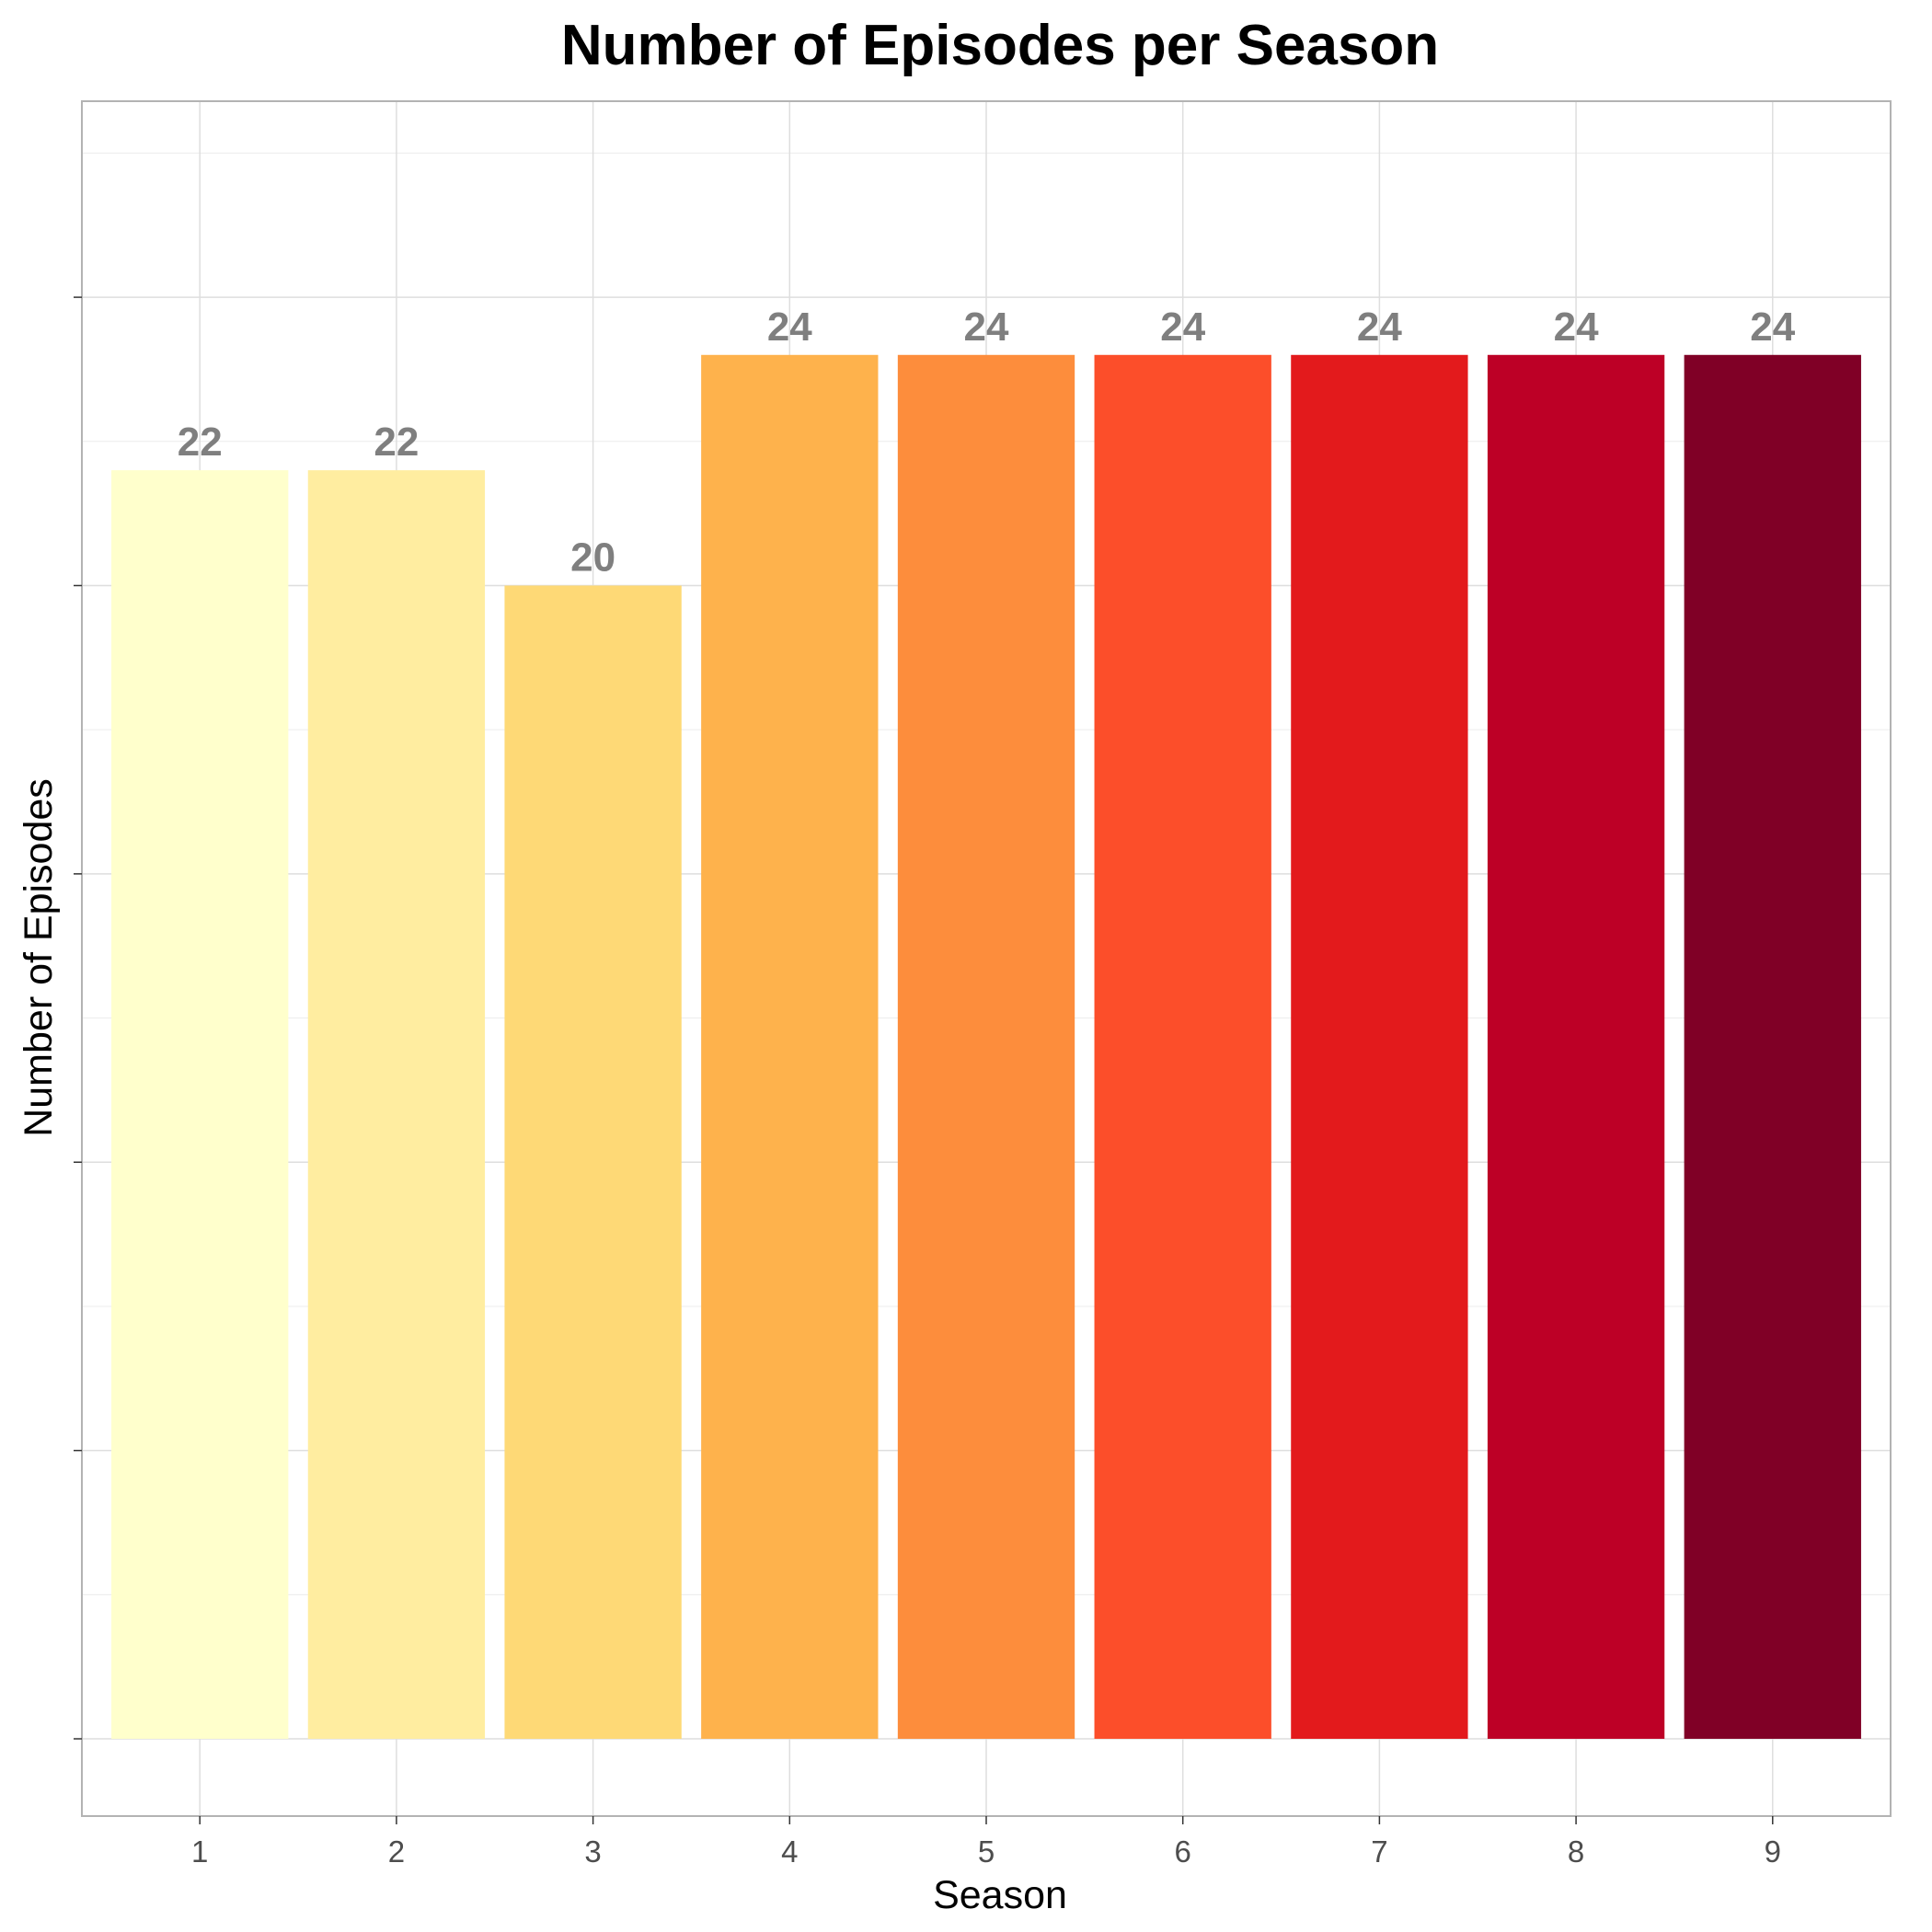 This screenshot has height=1932, width=1932. What do you see at coordinates (1576, 327) in the screenshot?
I see `data-label-season-8: 24` at bounding box center [1576, 327].